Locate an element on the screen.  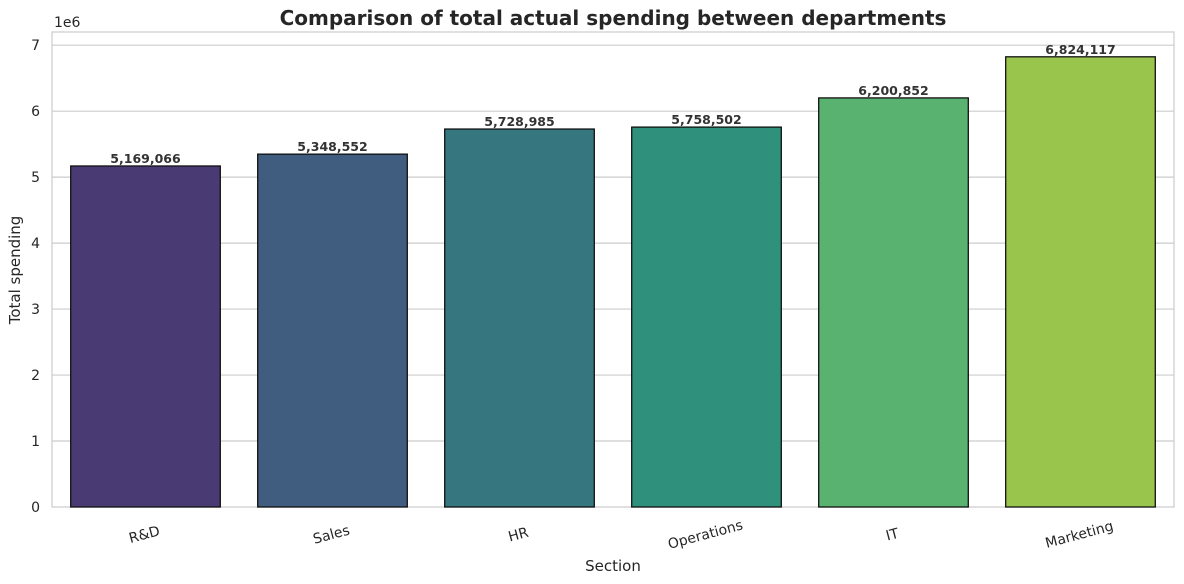
y-axis-label: Total spending is located at coordinates (15, 271).